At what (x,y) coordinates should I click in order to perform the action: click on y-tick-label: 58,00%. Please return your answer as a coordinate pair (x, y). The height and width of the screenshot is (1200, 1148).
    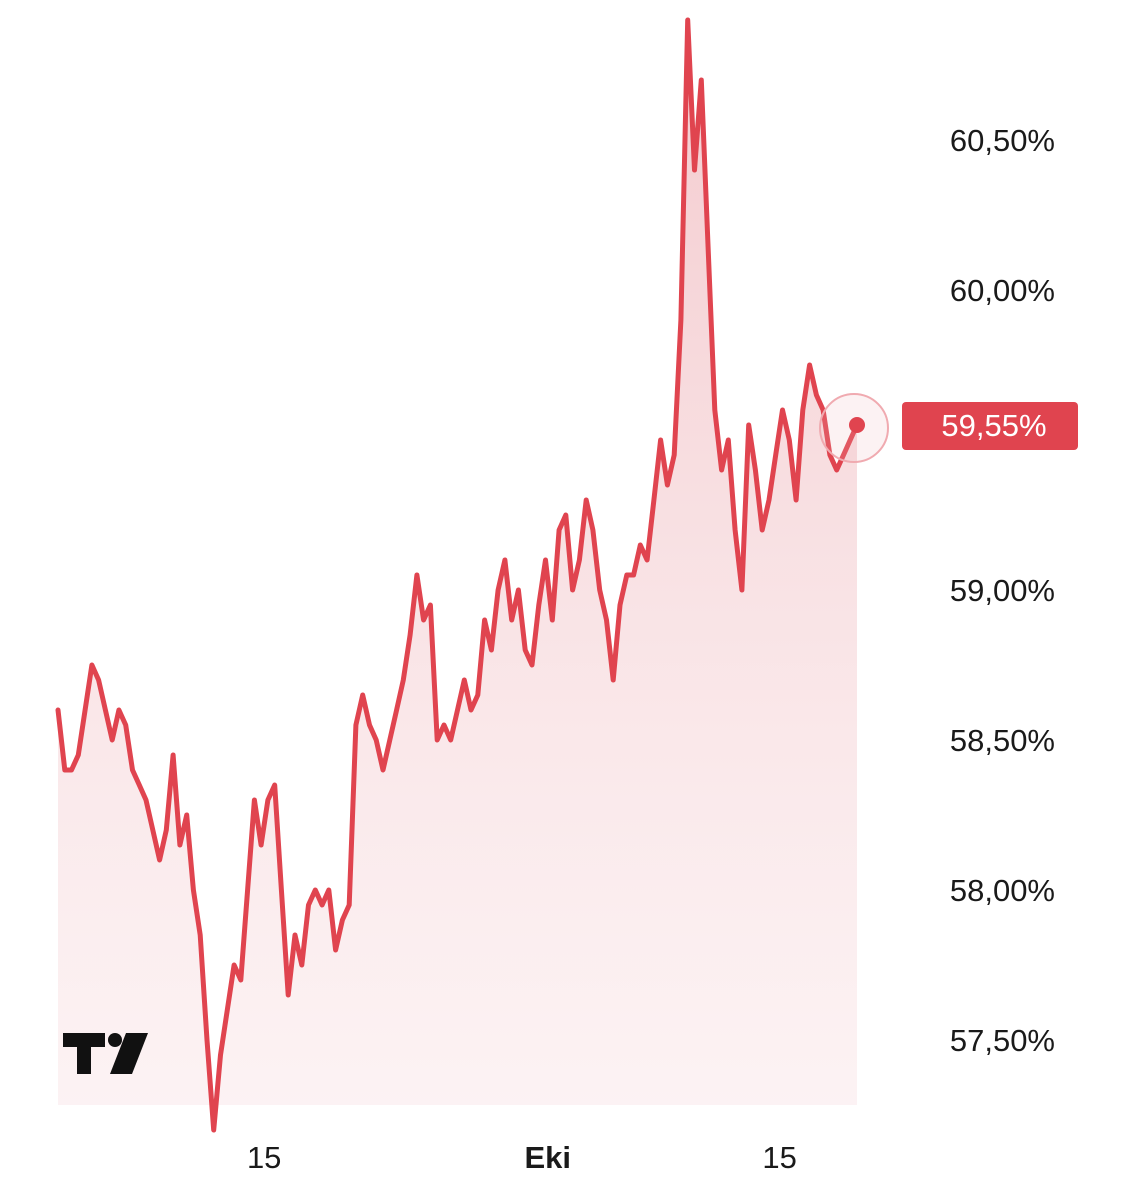
    Looking at the image, I should click on (1002, 890).